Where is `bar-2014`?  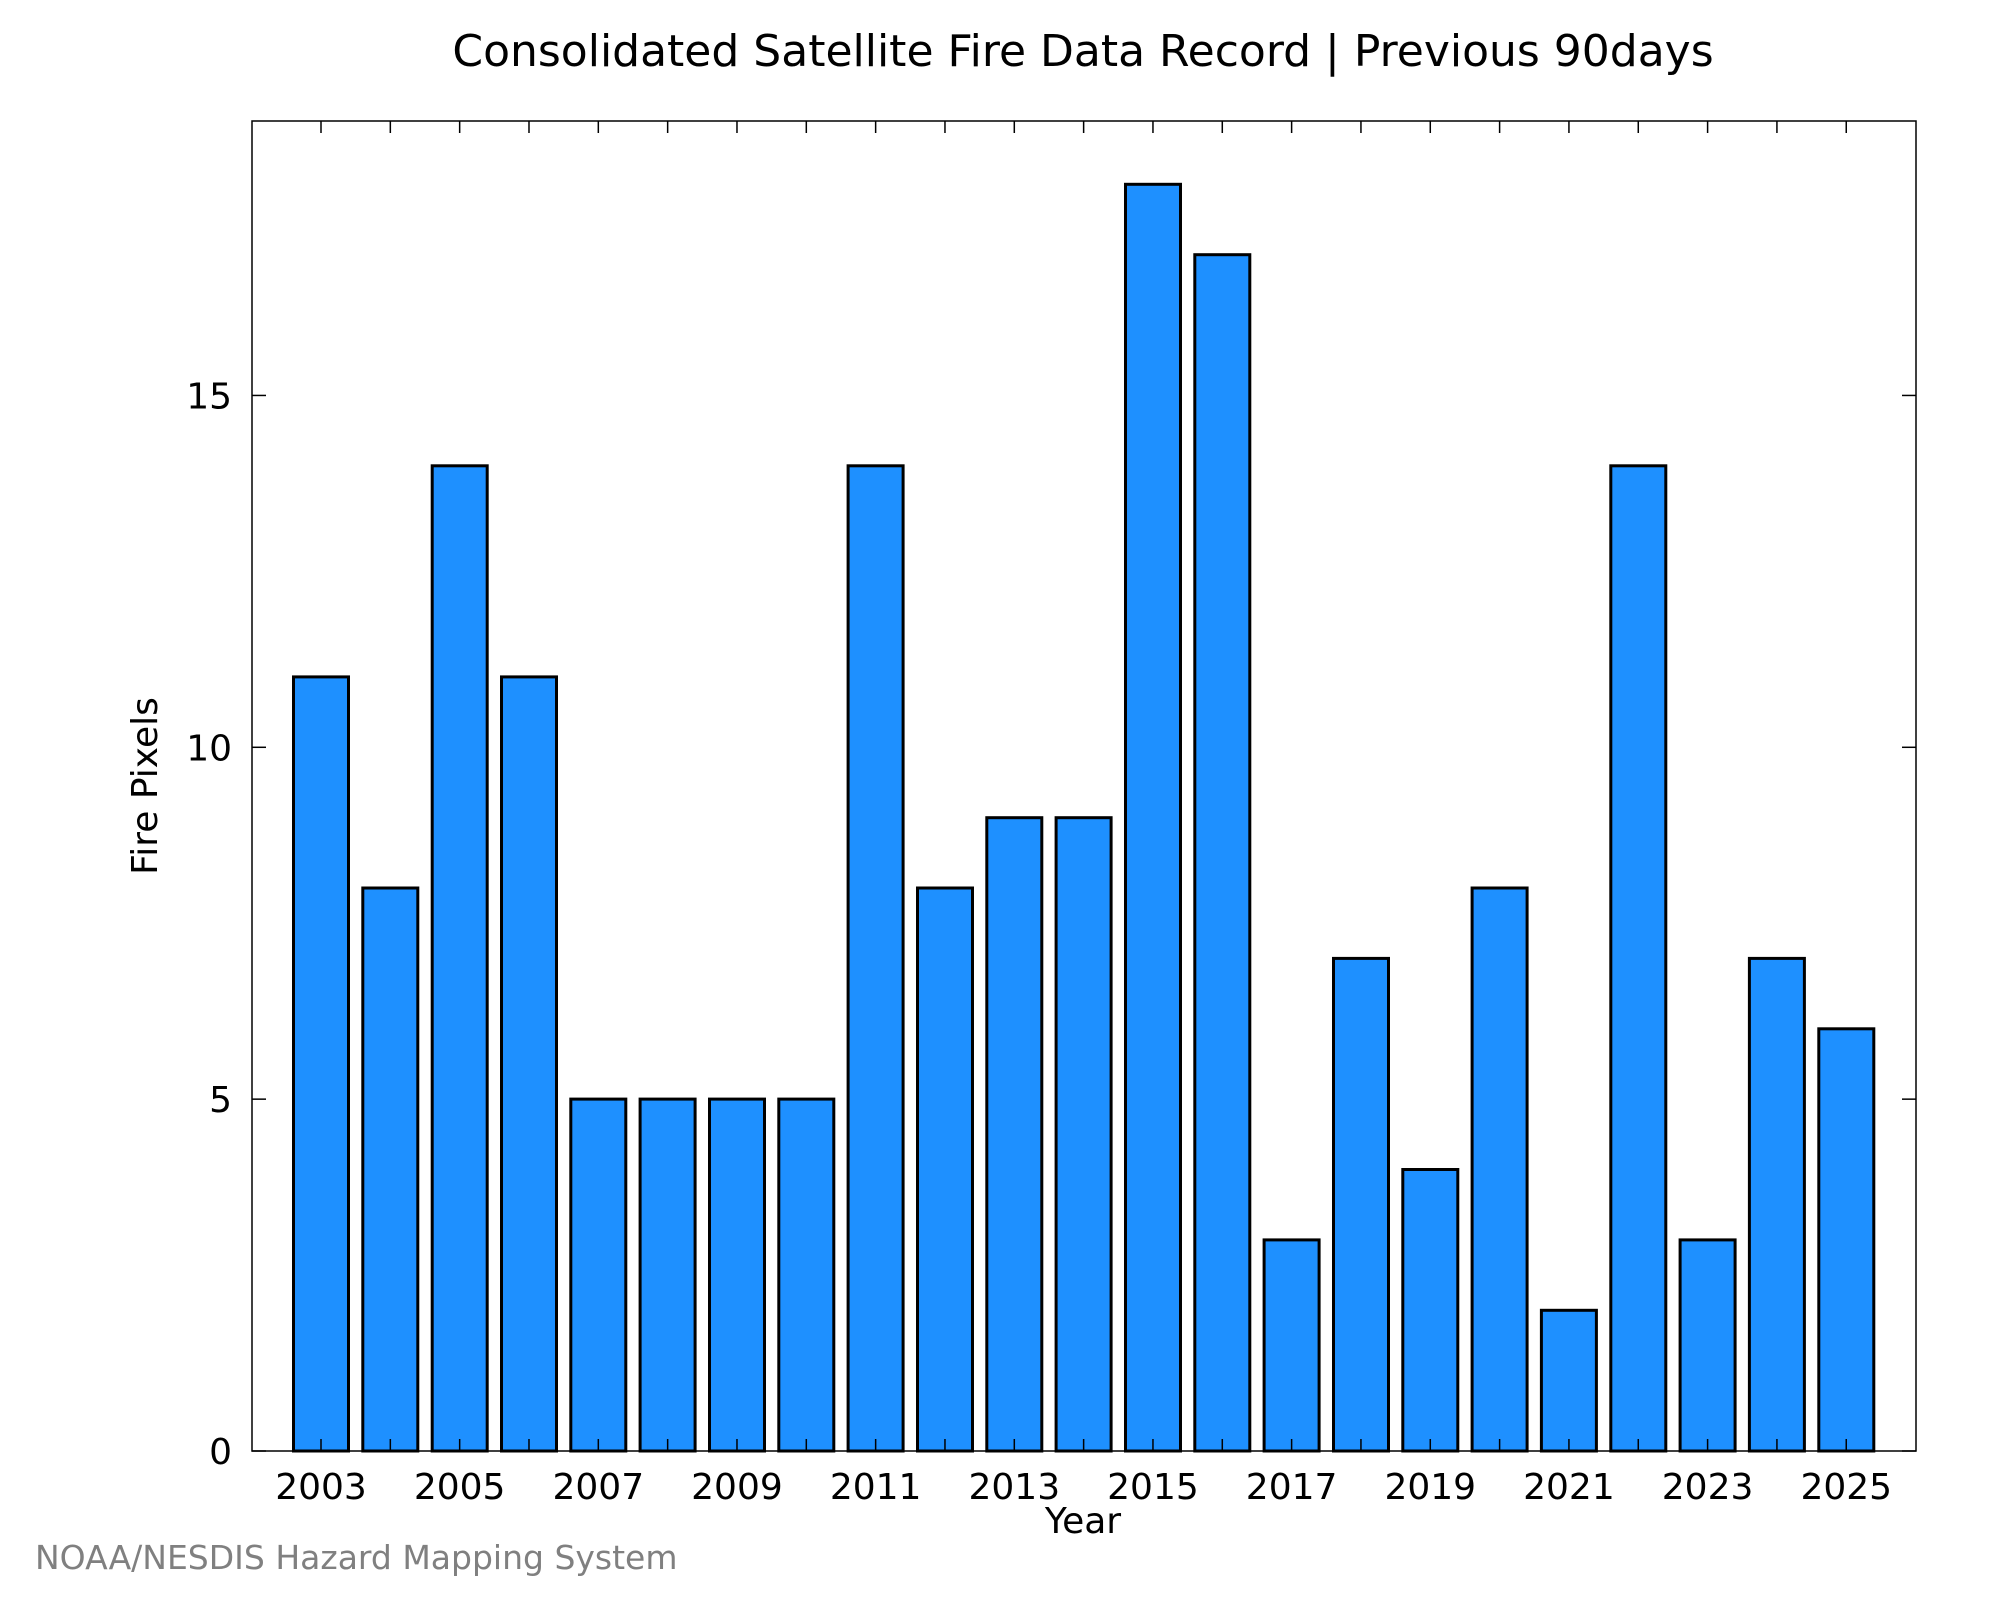 bar-2014 is located at coordinates (1083, 1134).